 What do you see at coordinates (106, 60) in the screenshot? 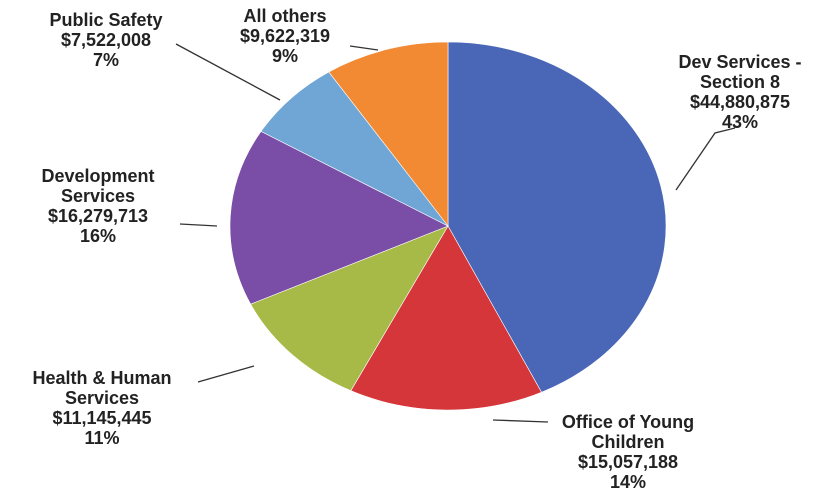
I see `slice-percent: 7%` at bounding box center [106, 60].